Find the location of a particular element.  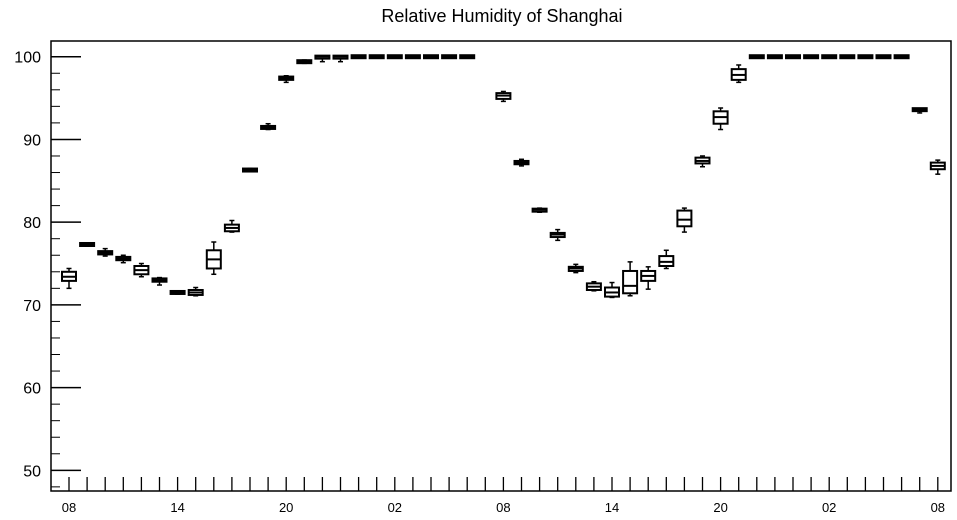

y-tick-label: 60 is located at coordinates (32, 389).